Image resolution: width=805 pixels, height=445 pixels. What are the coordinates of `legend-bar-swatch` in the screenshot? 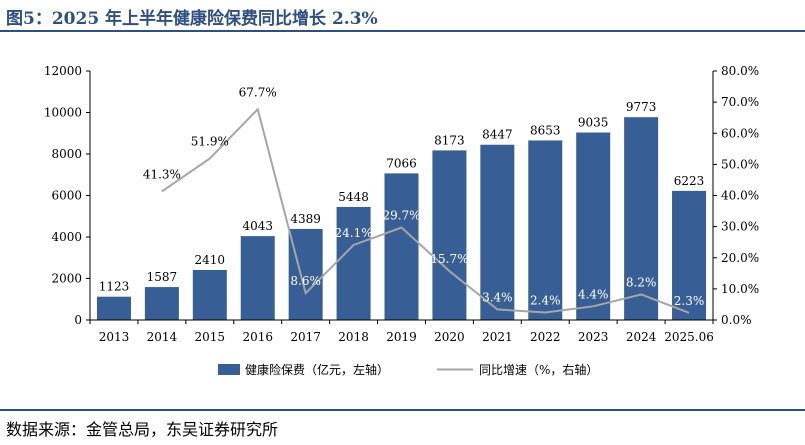 It's located at (229, 369).